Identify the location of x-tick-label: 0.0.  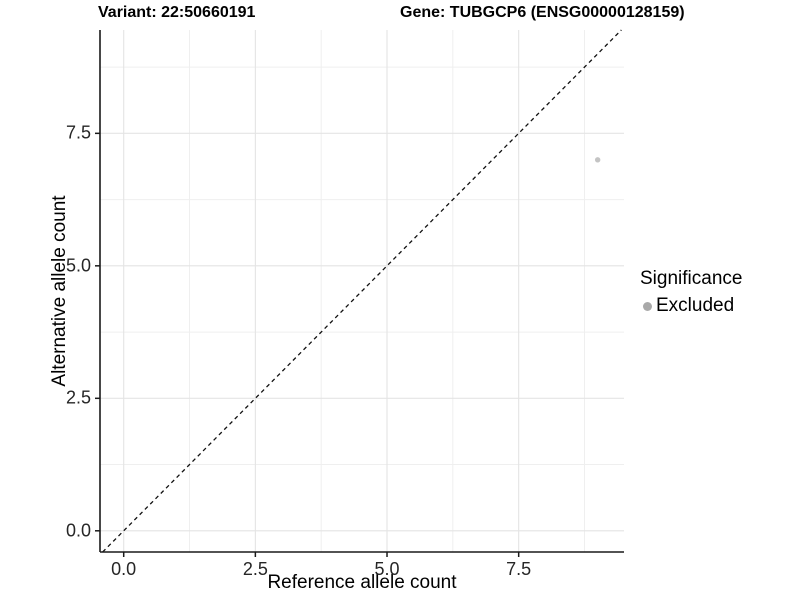
(124, 569).